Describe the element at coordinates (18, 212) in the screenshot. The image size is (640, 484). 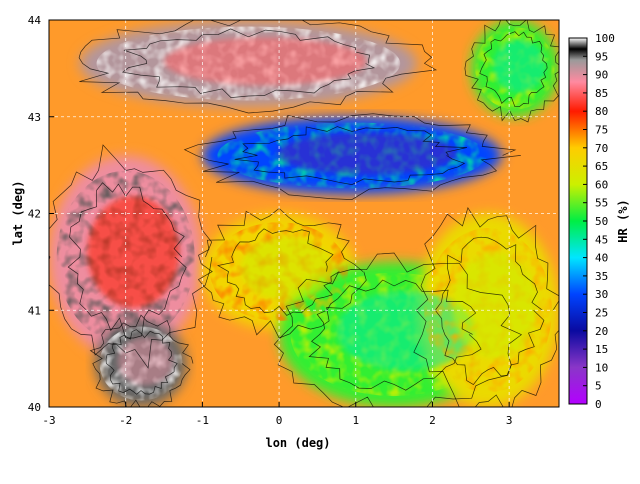
I see `y-axis-label: lat (deg)` at that location.